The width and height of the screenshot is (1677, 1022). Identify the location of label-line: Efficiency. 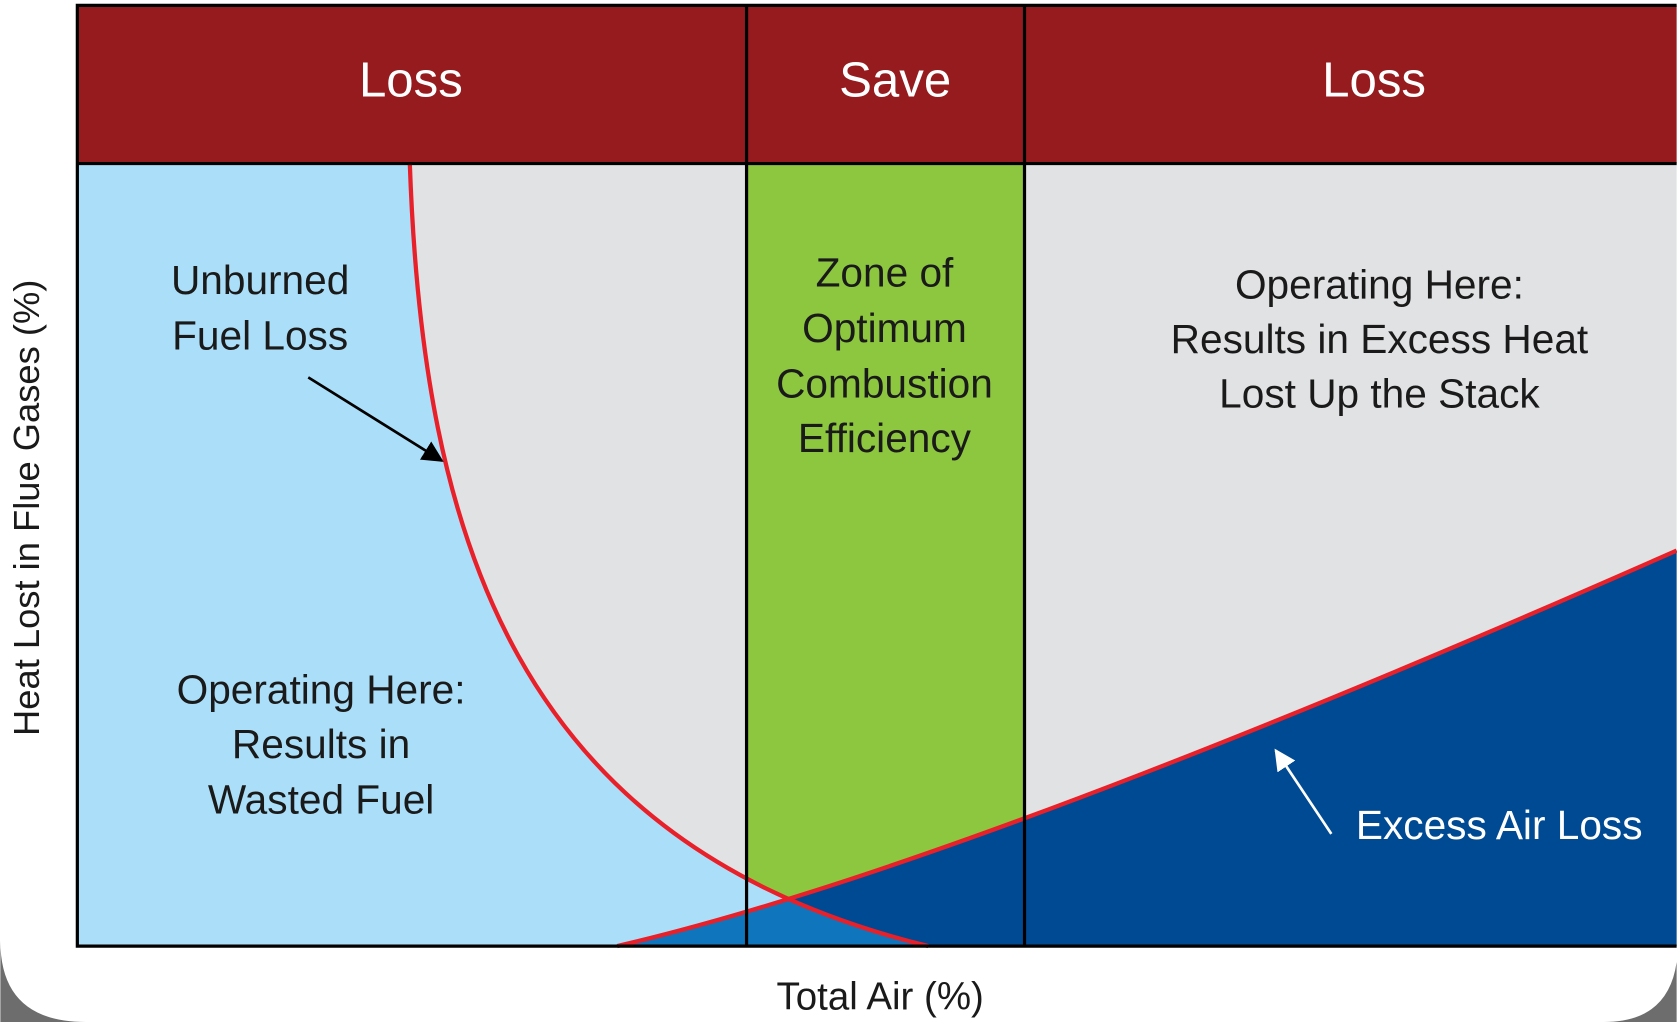
(885, 438).